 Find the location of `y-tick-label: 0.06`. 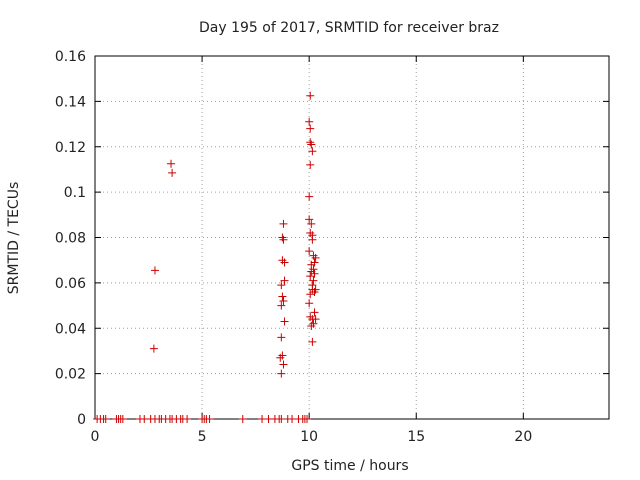

y-tick-label: 0.06 is located at coordinates (70, 284).